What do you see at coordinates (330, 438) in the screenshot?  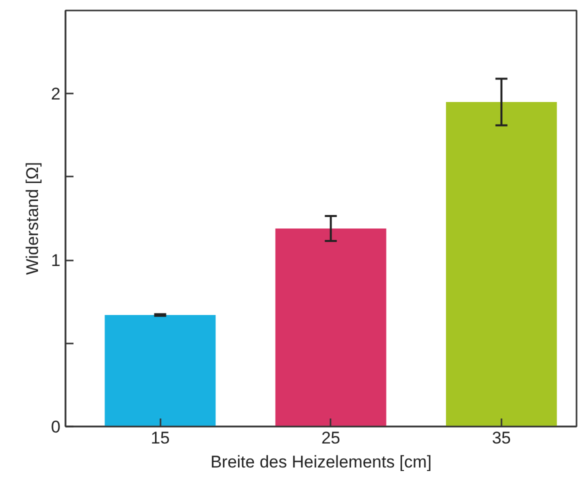 I see `x-tick-label: 25` at bounding box center [330, 438].